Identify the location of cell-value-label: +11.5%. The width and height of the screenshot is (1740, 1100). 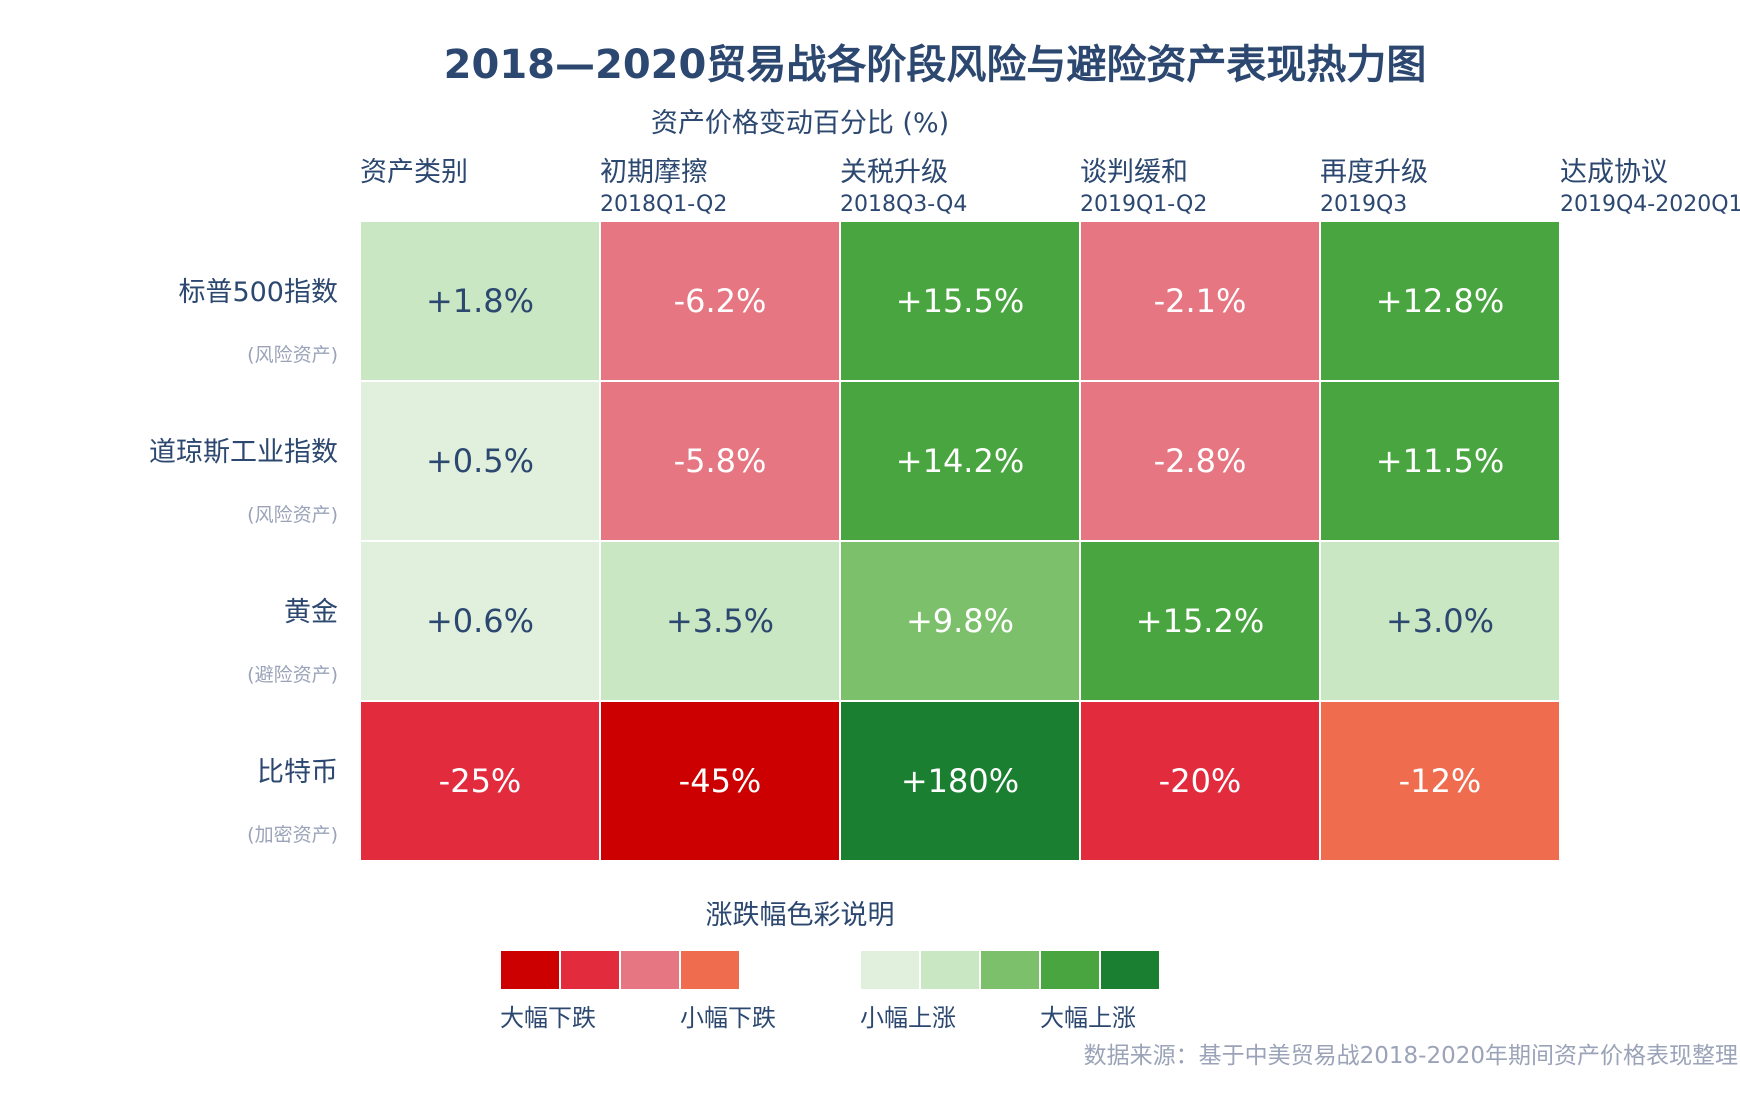
(1440, 461).